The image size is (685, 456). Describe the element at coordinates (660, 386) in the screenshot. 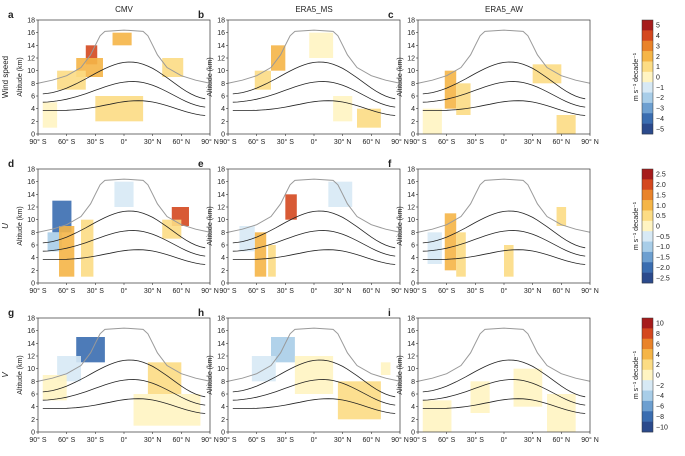

I see `colorbar-tick-label: −2` at that location.